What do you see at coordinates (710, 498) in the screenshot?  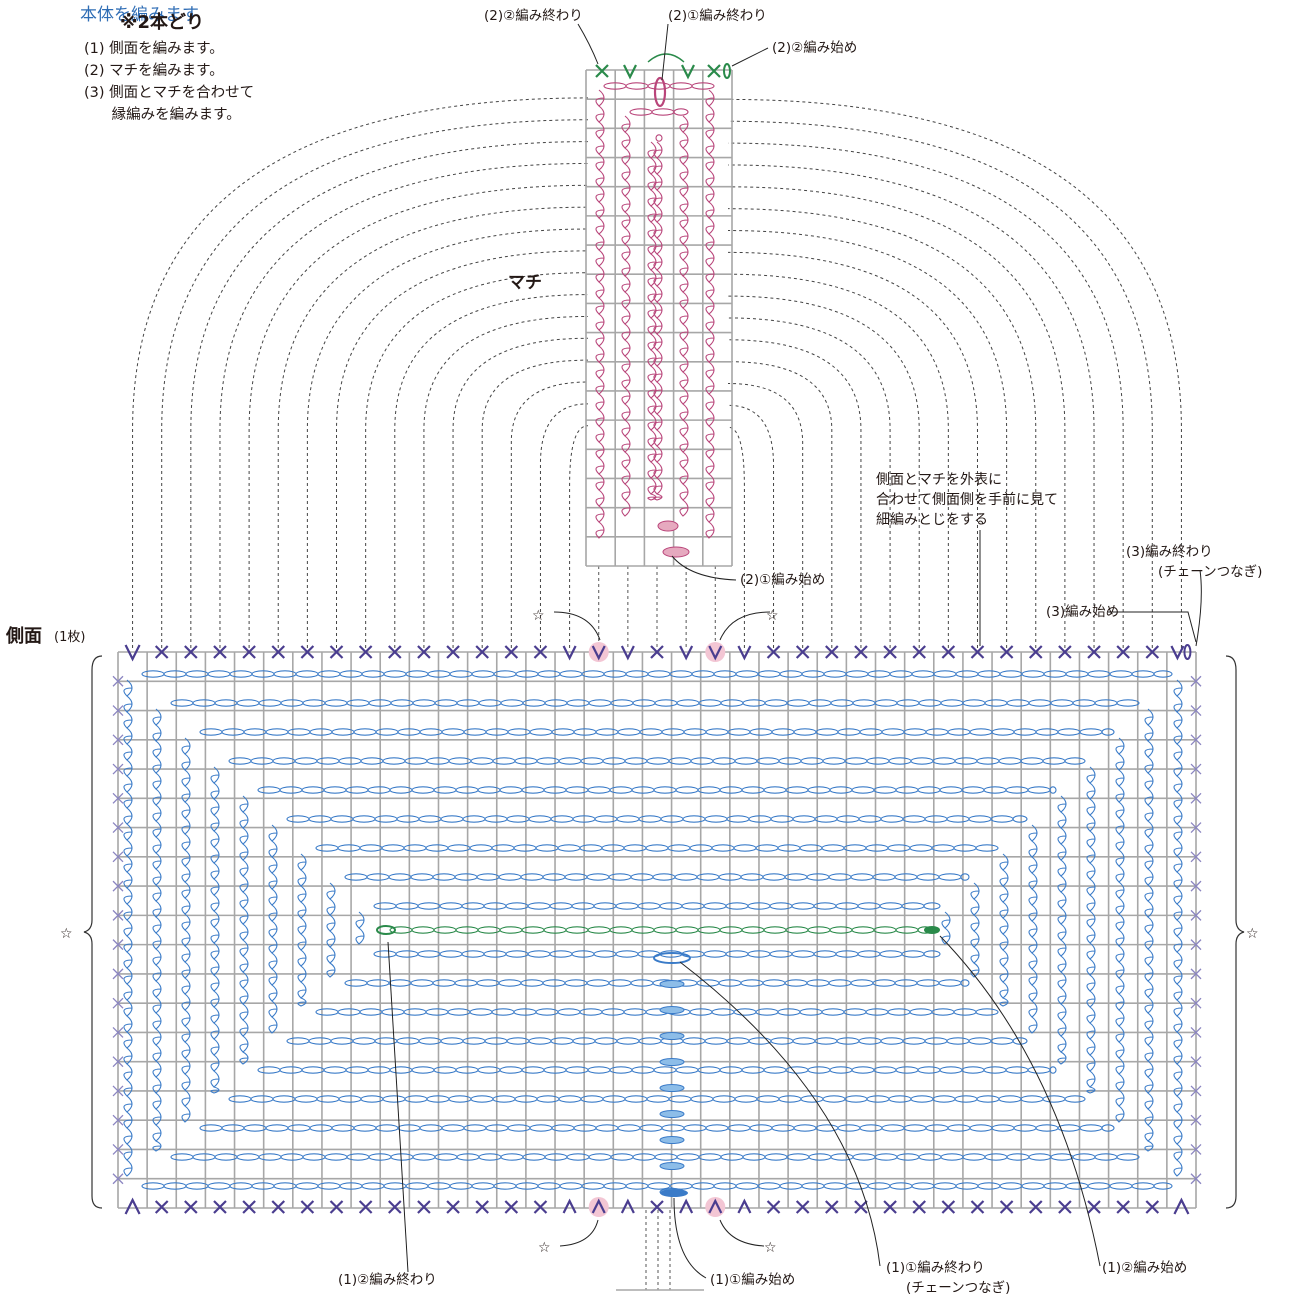 I see `machi-right-stitch` at bounding box center [710, 498].